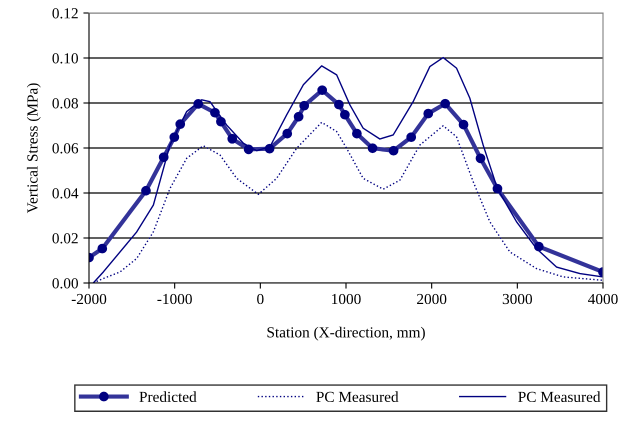  I want to click on y-tick-label: 0.10, so click(65, 58).